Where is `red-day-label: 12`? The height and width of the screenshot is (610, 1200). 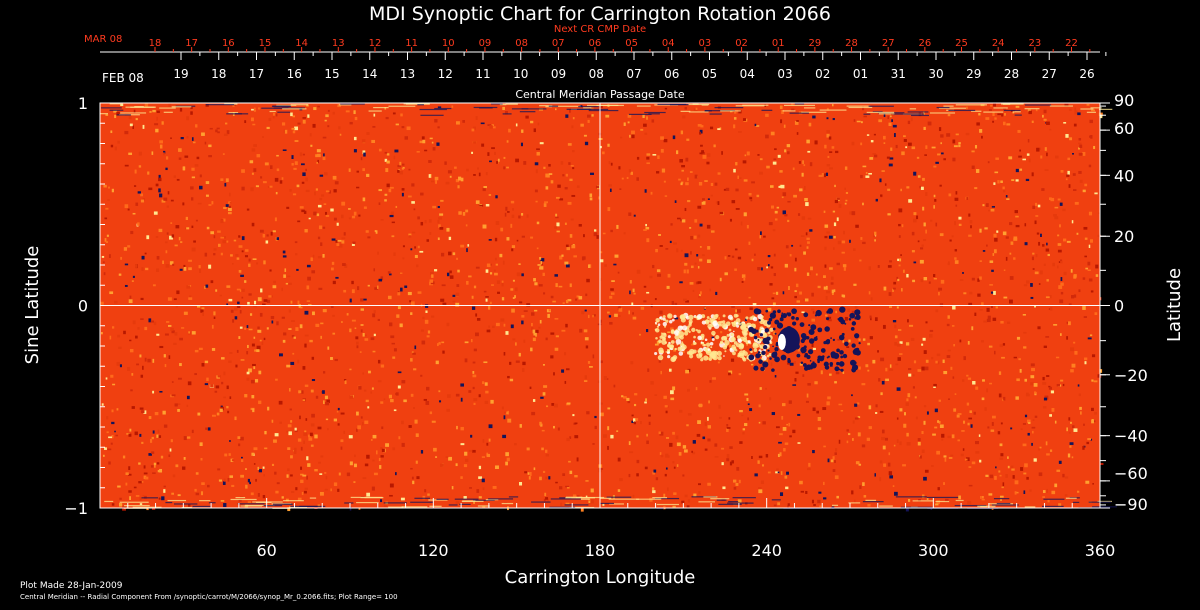
red-day-label: 12 is located at coordinates (375, 43).